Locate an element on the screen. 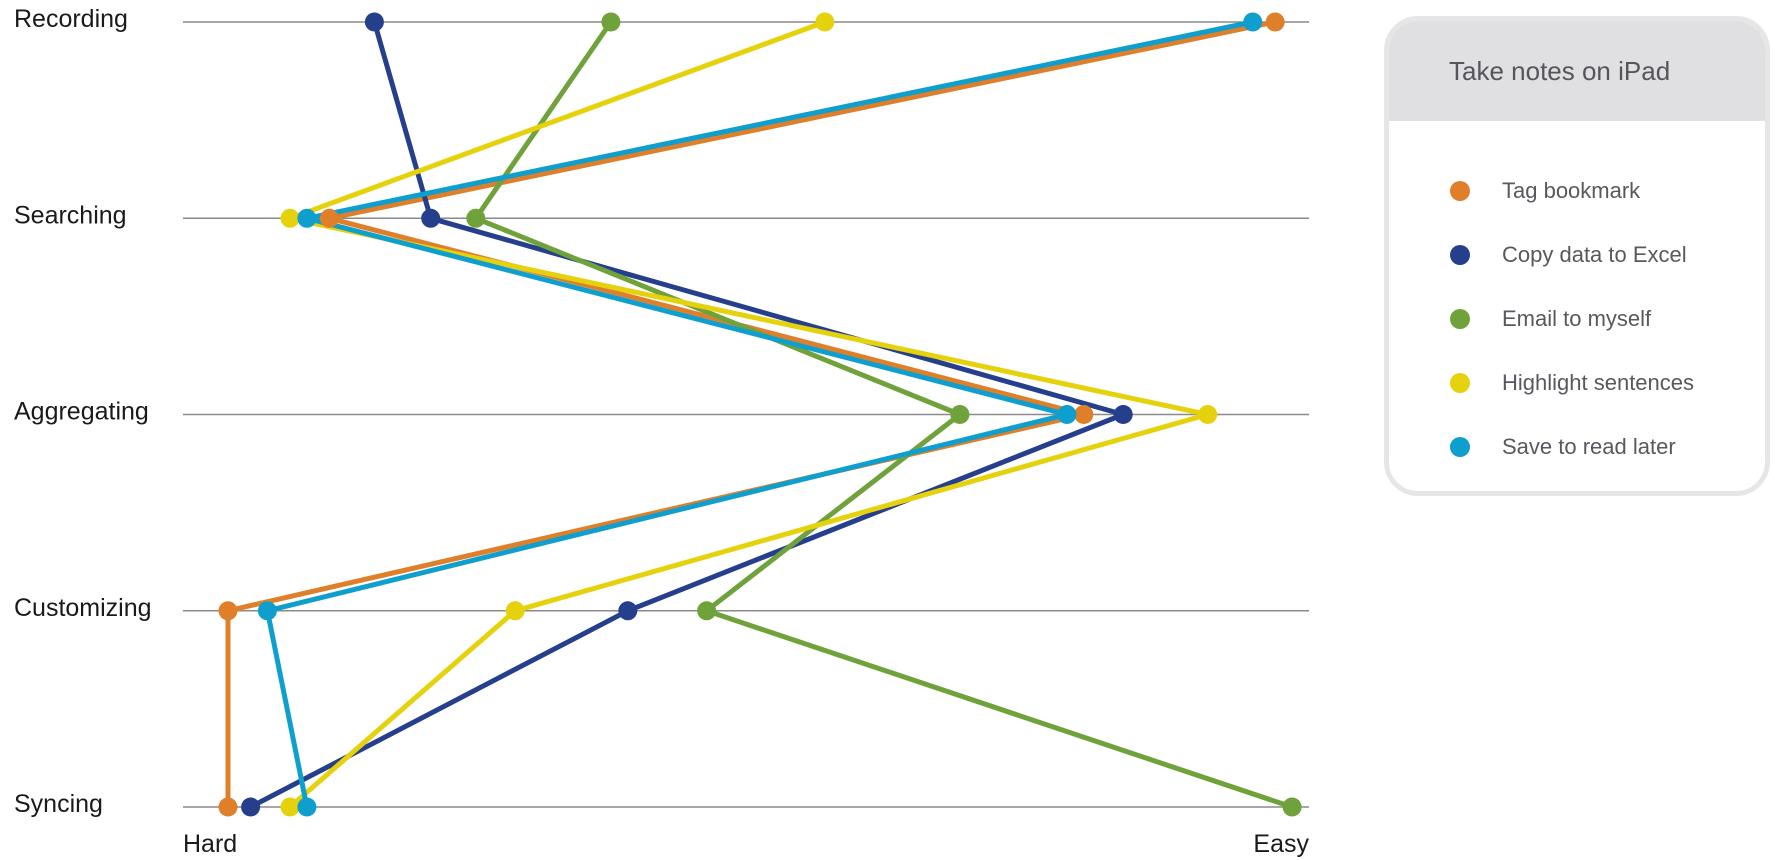  point-copy-data-to-excel-aggregating is located at coordinates (1123, 414).